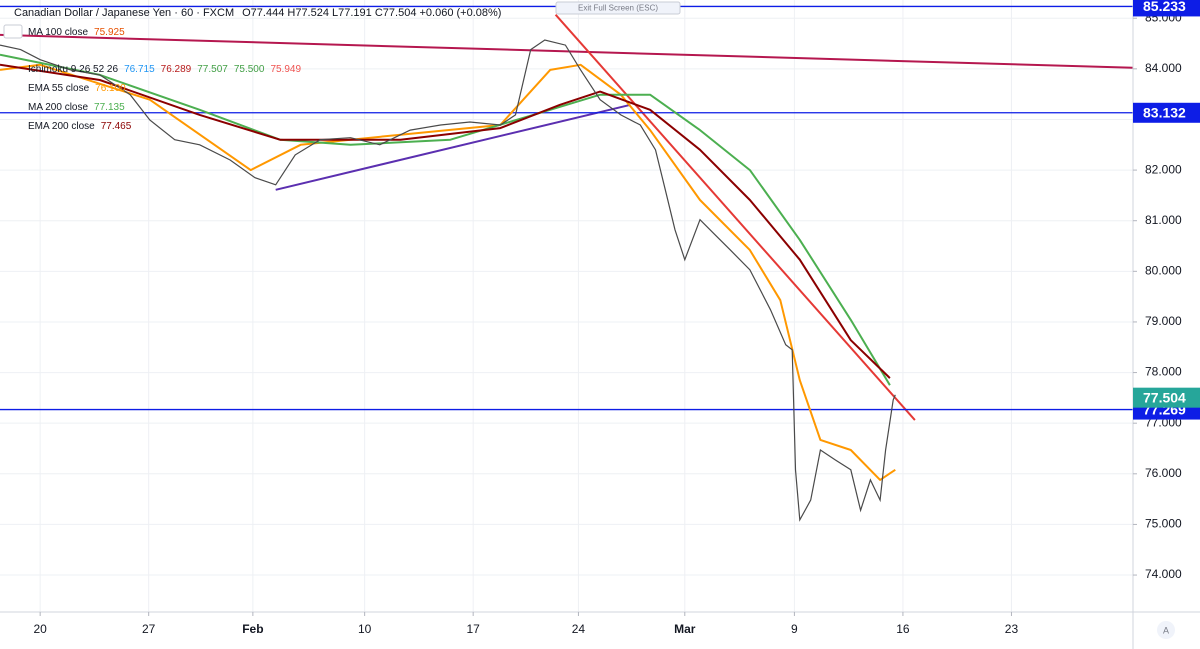  What do you see at coordinates (473, 629) in the screenshot?
I see `x-tick-label: 17` at bounding box center [473, 629].